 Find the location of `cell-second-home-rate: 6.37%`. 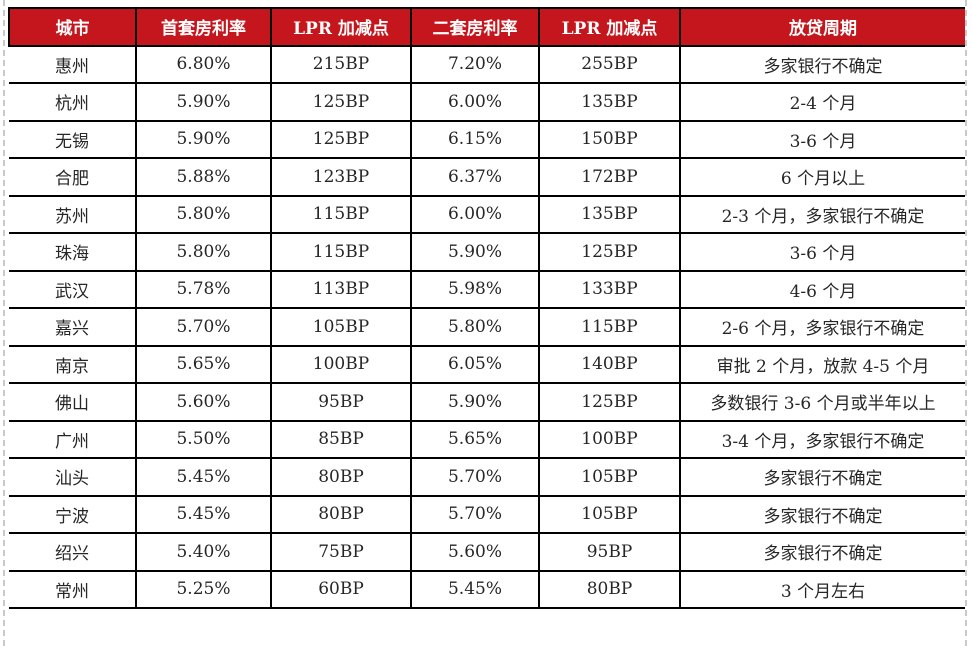

cell-second-home-rate: 6.37% is located at coordinates (475, 177).